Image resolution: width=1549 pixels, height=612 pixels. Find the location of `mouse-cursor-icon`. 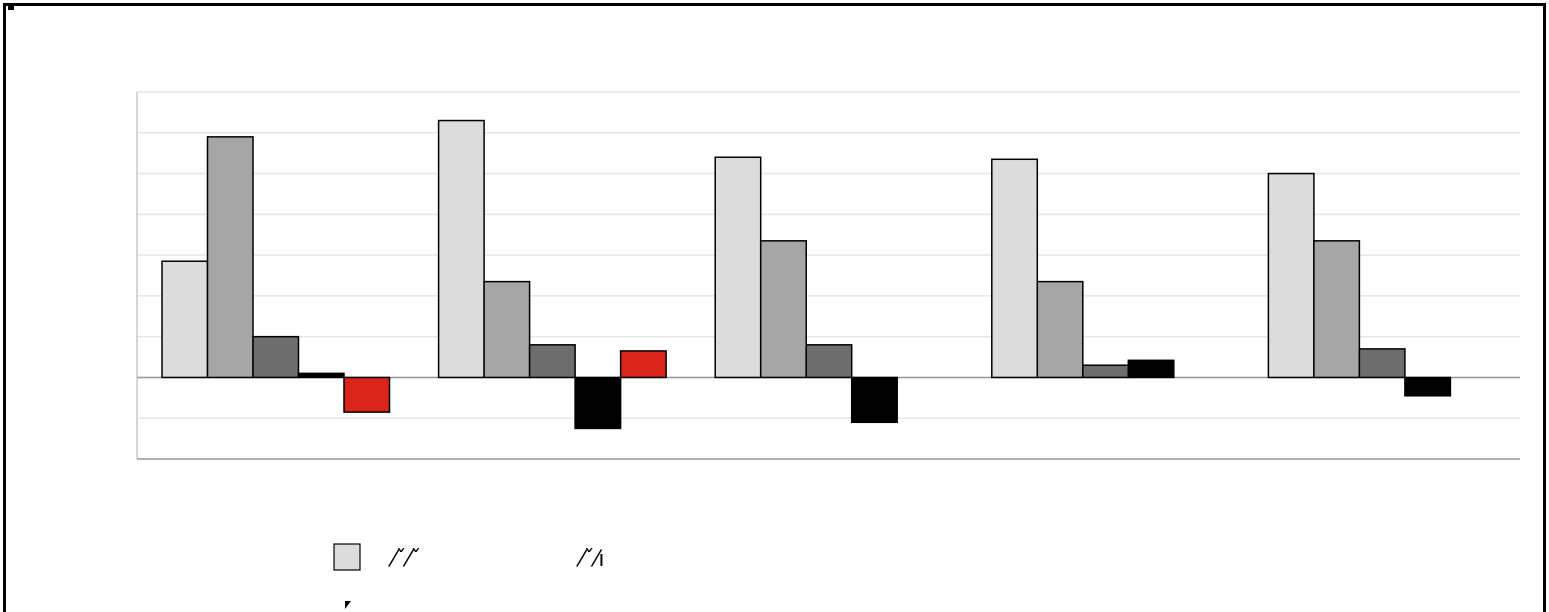

mouse-cursor-icon is located at coordinates (348, 605).